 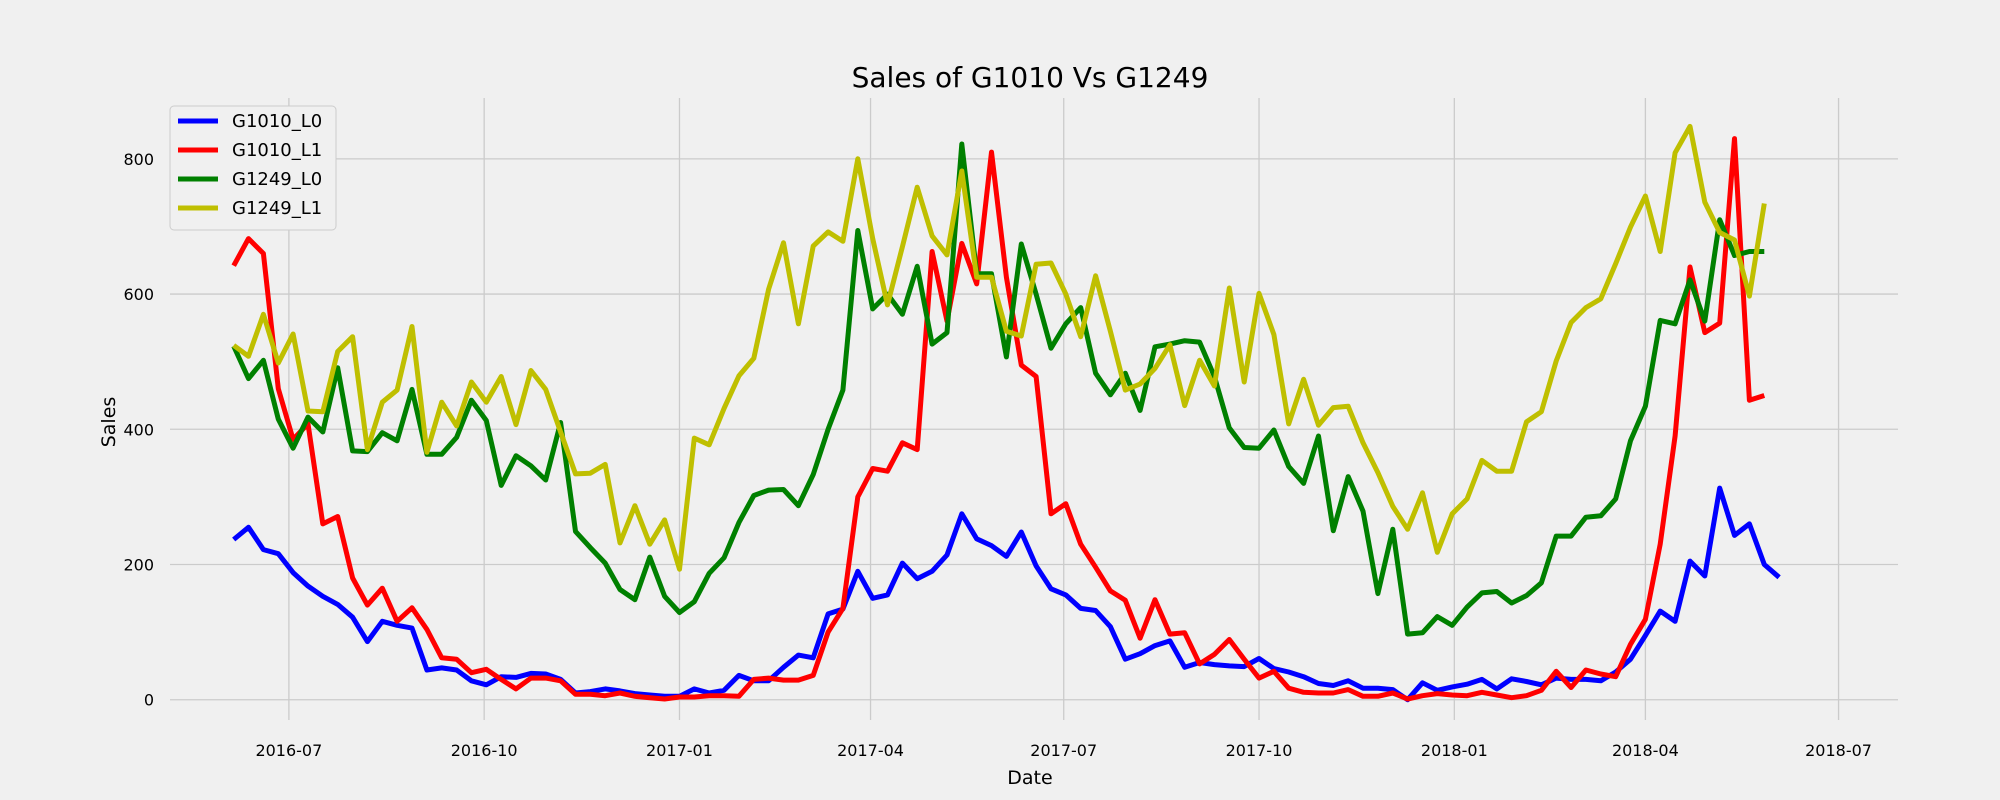 I want to click on legend-box, so click(x=253, y=168).